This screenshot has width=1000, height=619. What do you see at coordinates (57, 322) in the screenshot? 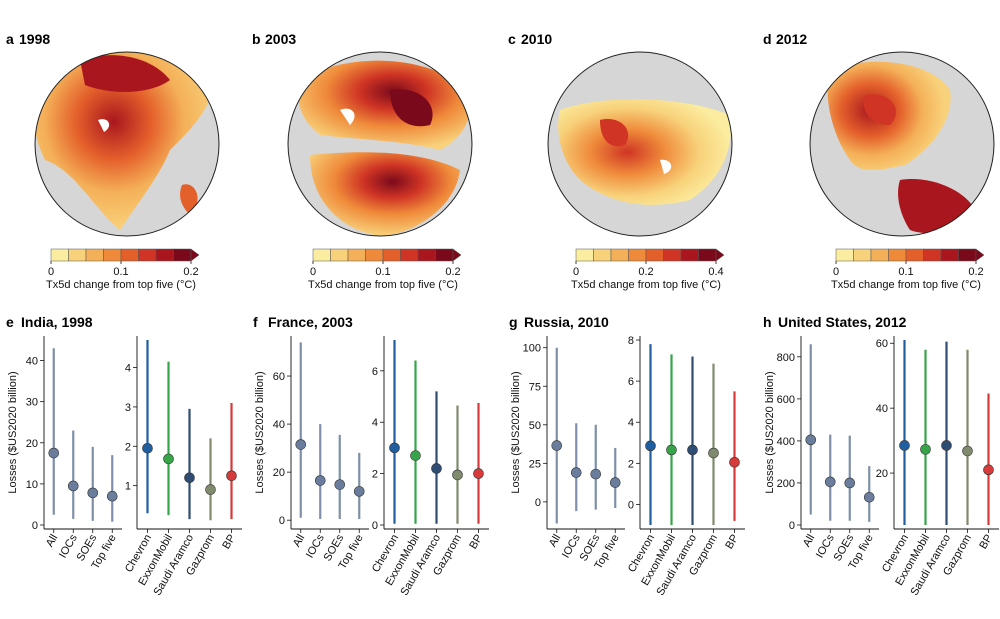
I see `panel-title: India, 1998` at bounding box center [57, 322].